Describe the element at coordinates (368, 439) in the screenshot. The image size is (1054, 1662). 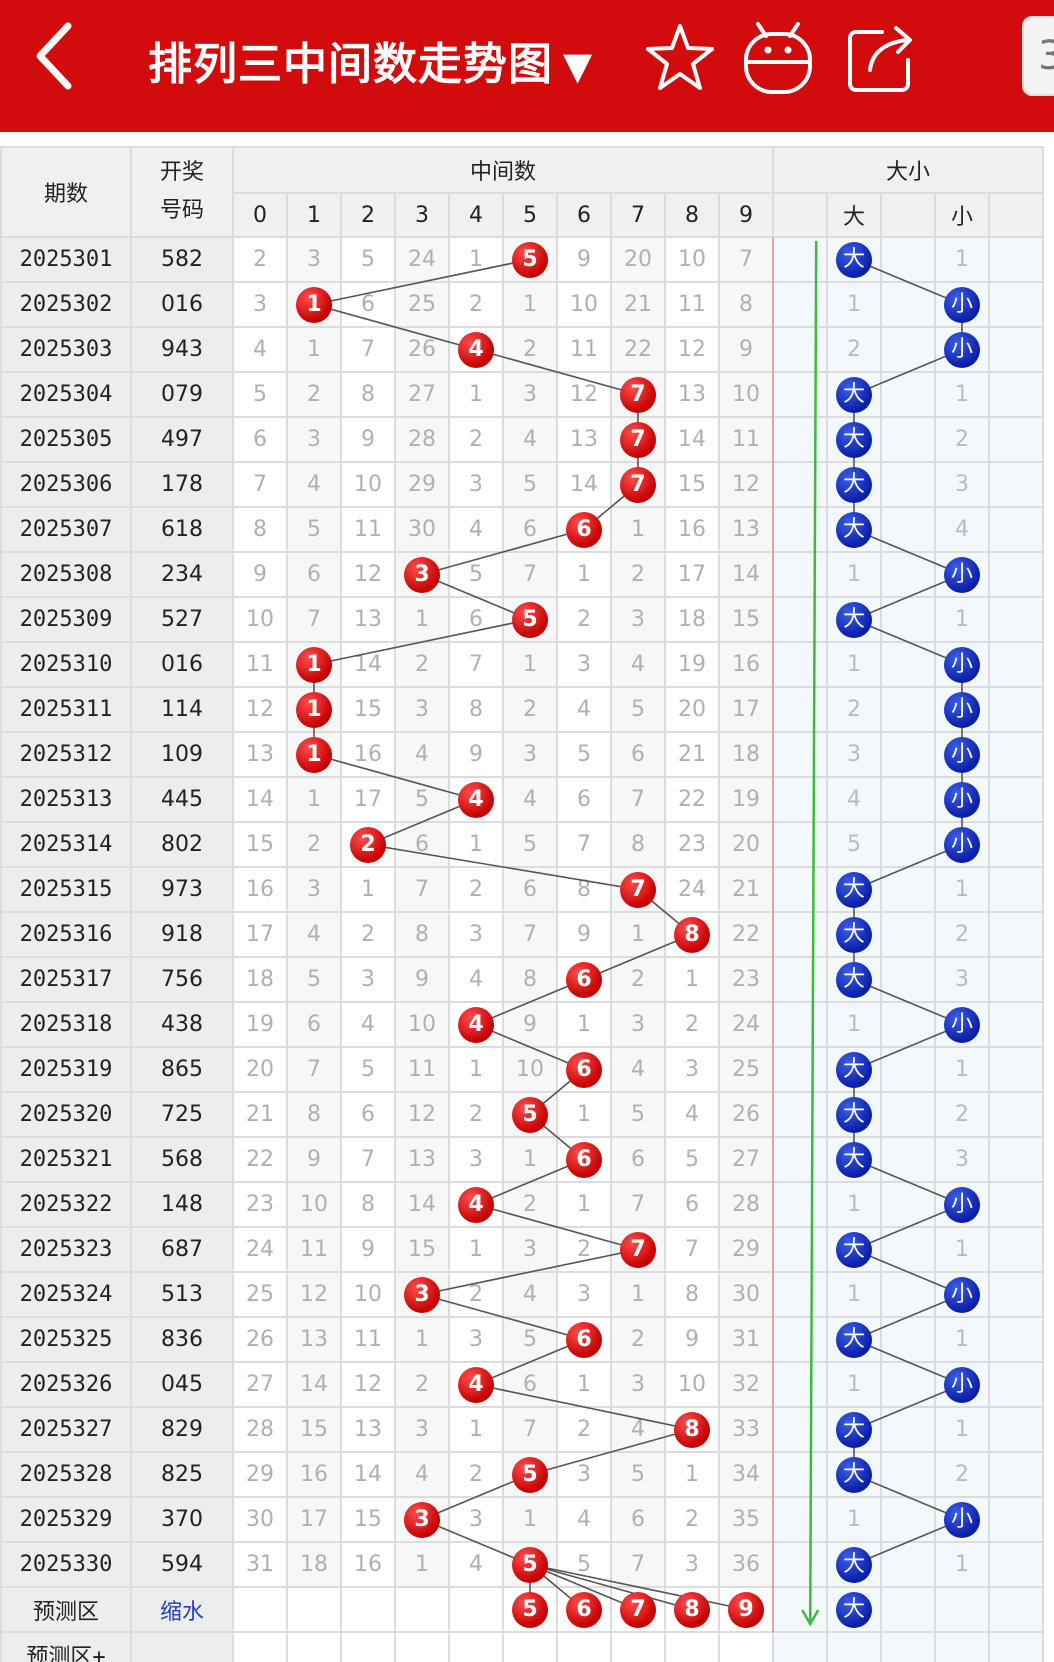
I see `middle-cell-2: 9` at that location.